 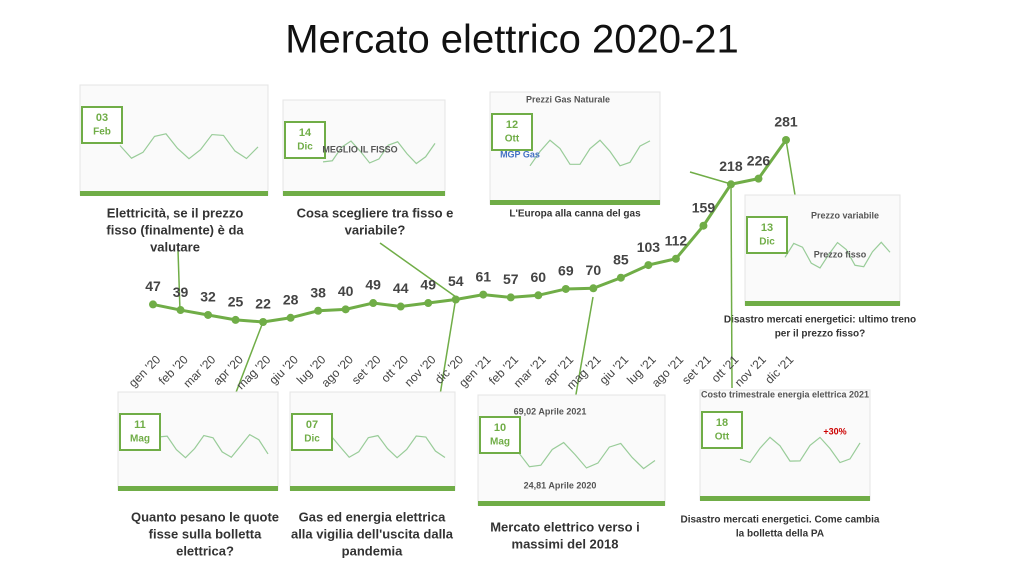 I want to click on chart-title: Mercato elettrico 2020-21, so click(x=512, y=40).